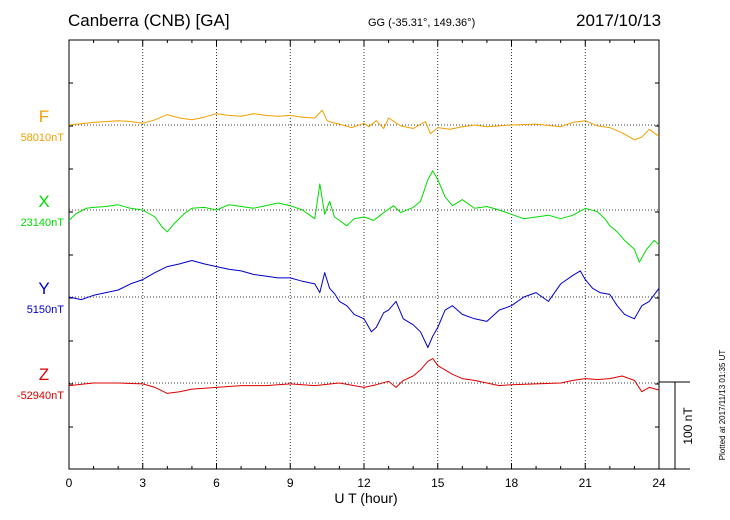 This screenshot has width=730, height=520. What do you see at coordinates (44, 374) in the screenshot?
I see `series-name-Z: Z` at bounding box center [44, 374].